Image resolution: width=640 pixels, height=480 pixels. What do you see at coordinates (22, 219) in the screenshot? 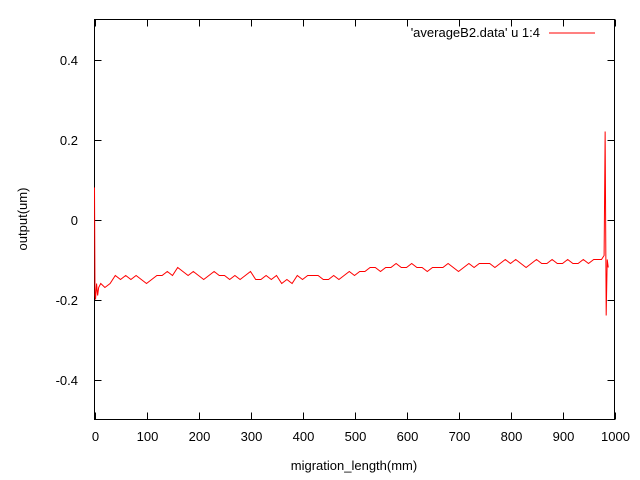
I see `y-axis-label: output(um)` at bounding box center [22, 219].